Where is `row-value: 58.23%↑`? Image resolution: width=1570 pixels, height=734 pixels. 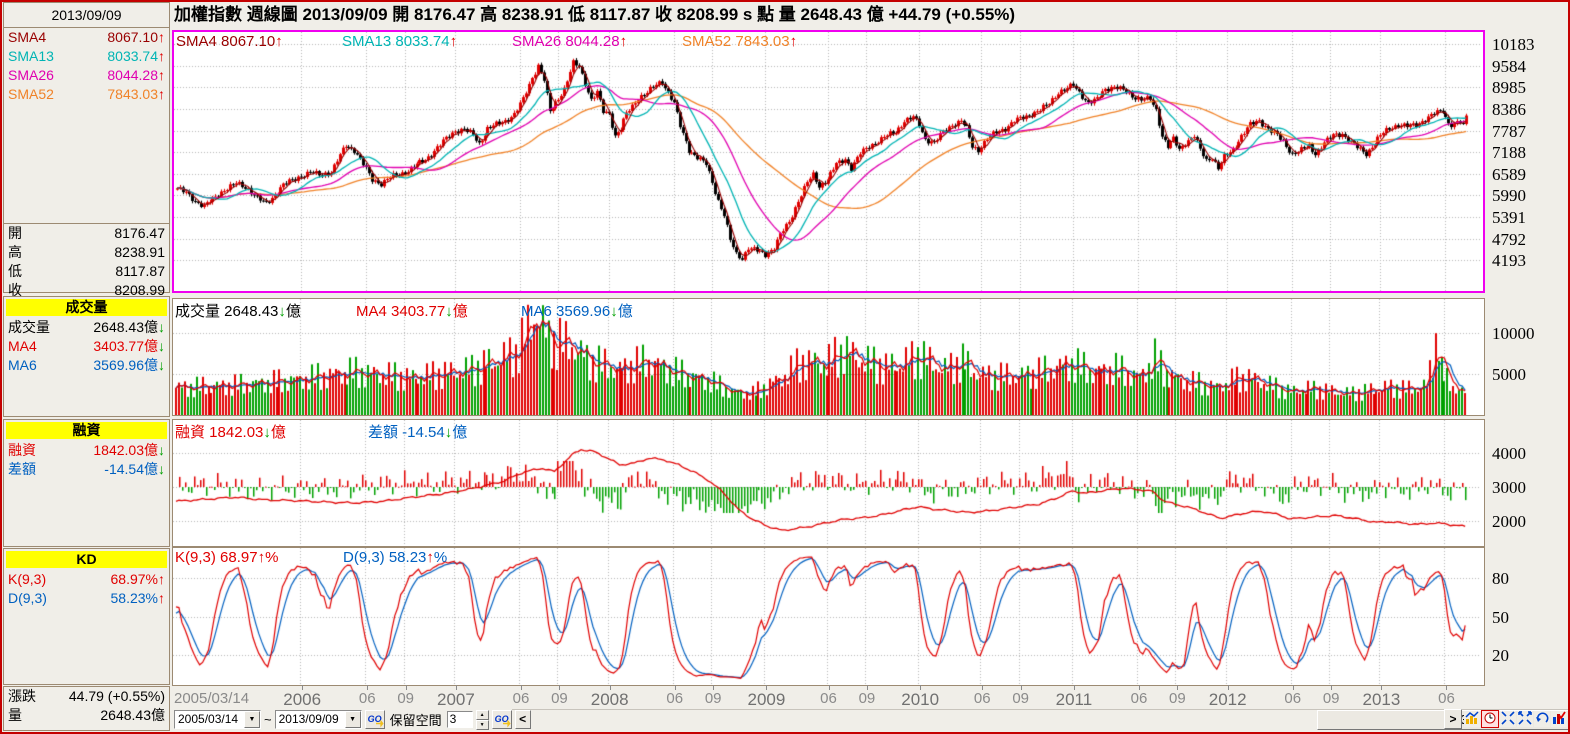
row-value: 58.23%↑ is located at coordinates (137, 598).